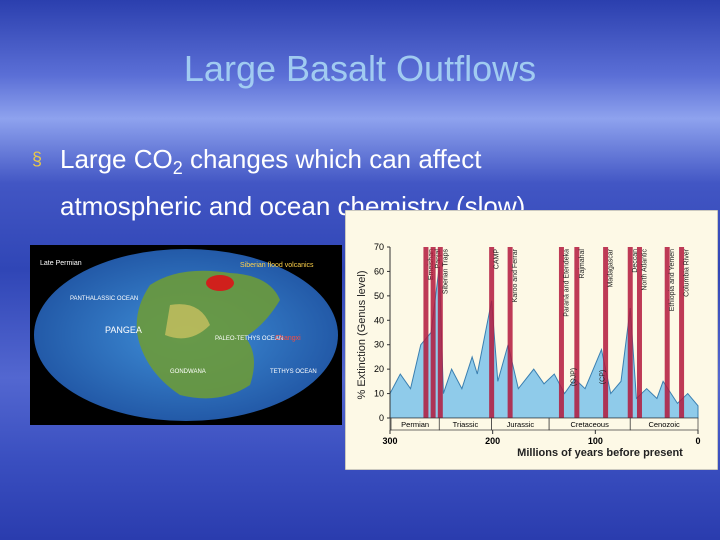 This screenshot has width=720, height=540. I want to click on map-label: Late Permian, so click(61, 263).